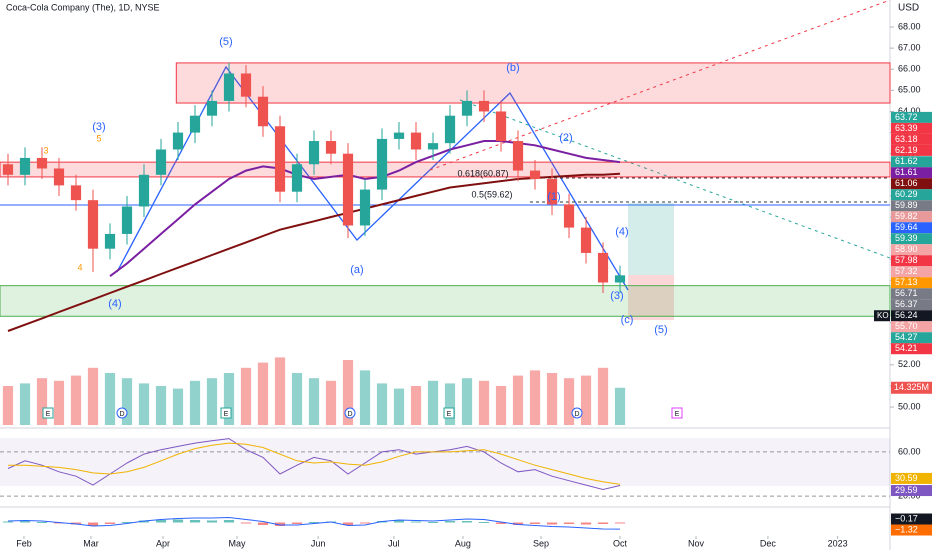 The width and height of the screenshot is (932, 550). What do you see at coordinates (98, 138) in the screenshot?
I see `annotation: 5` at bounding box center [98, 138].